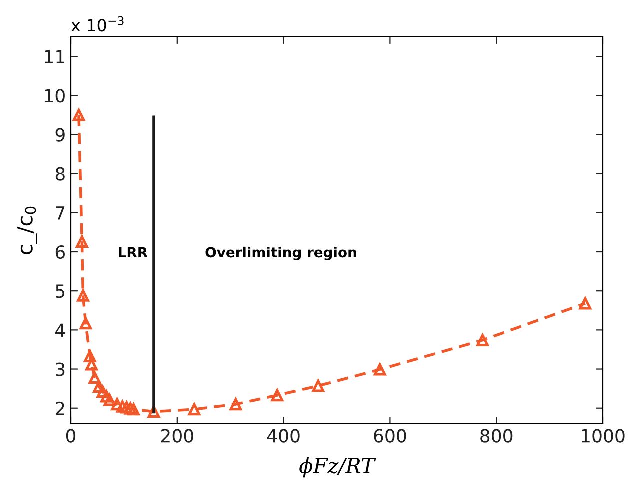 This screenshot has width=628, height=481. Describe the element at coordinates (27, 230) in the screenshot. I see `y-axis-title: c_/c$_{0}$` at that location.